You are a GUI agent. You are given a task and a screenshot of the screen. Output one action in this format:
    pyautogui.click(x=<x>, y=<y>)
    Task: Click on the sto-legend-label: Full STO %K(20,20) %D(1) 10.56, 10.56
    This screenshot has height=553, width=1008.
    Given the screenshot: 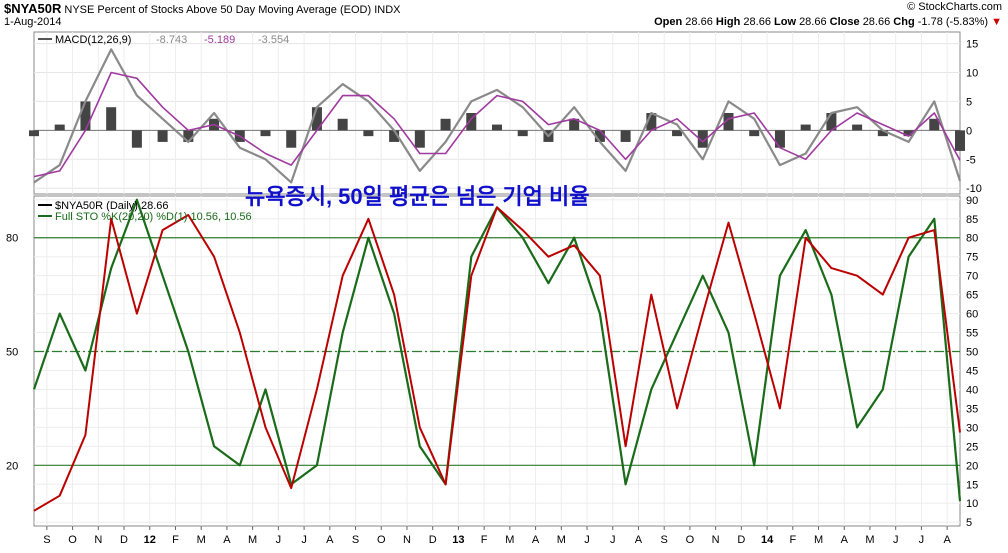 What is the action you would take?
    pyautogui.click(x=153, y=217)
    